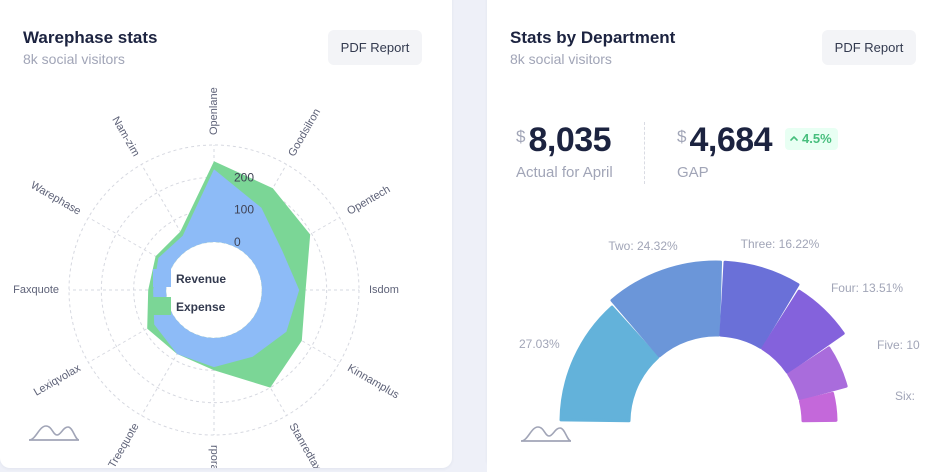 The height and width of the screenshot is (472, 943). What do you see at coordinates (368, 200) in the screenshot?
I see `radar-category-label: Opentech` at bounding box center [368, 200].